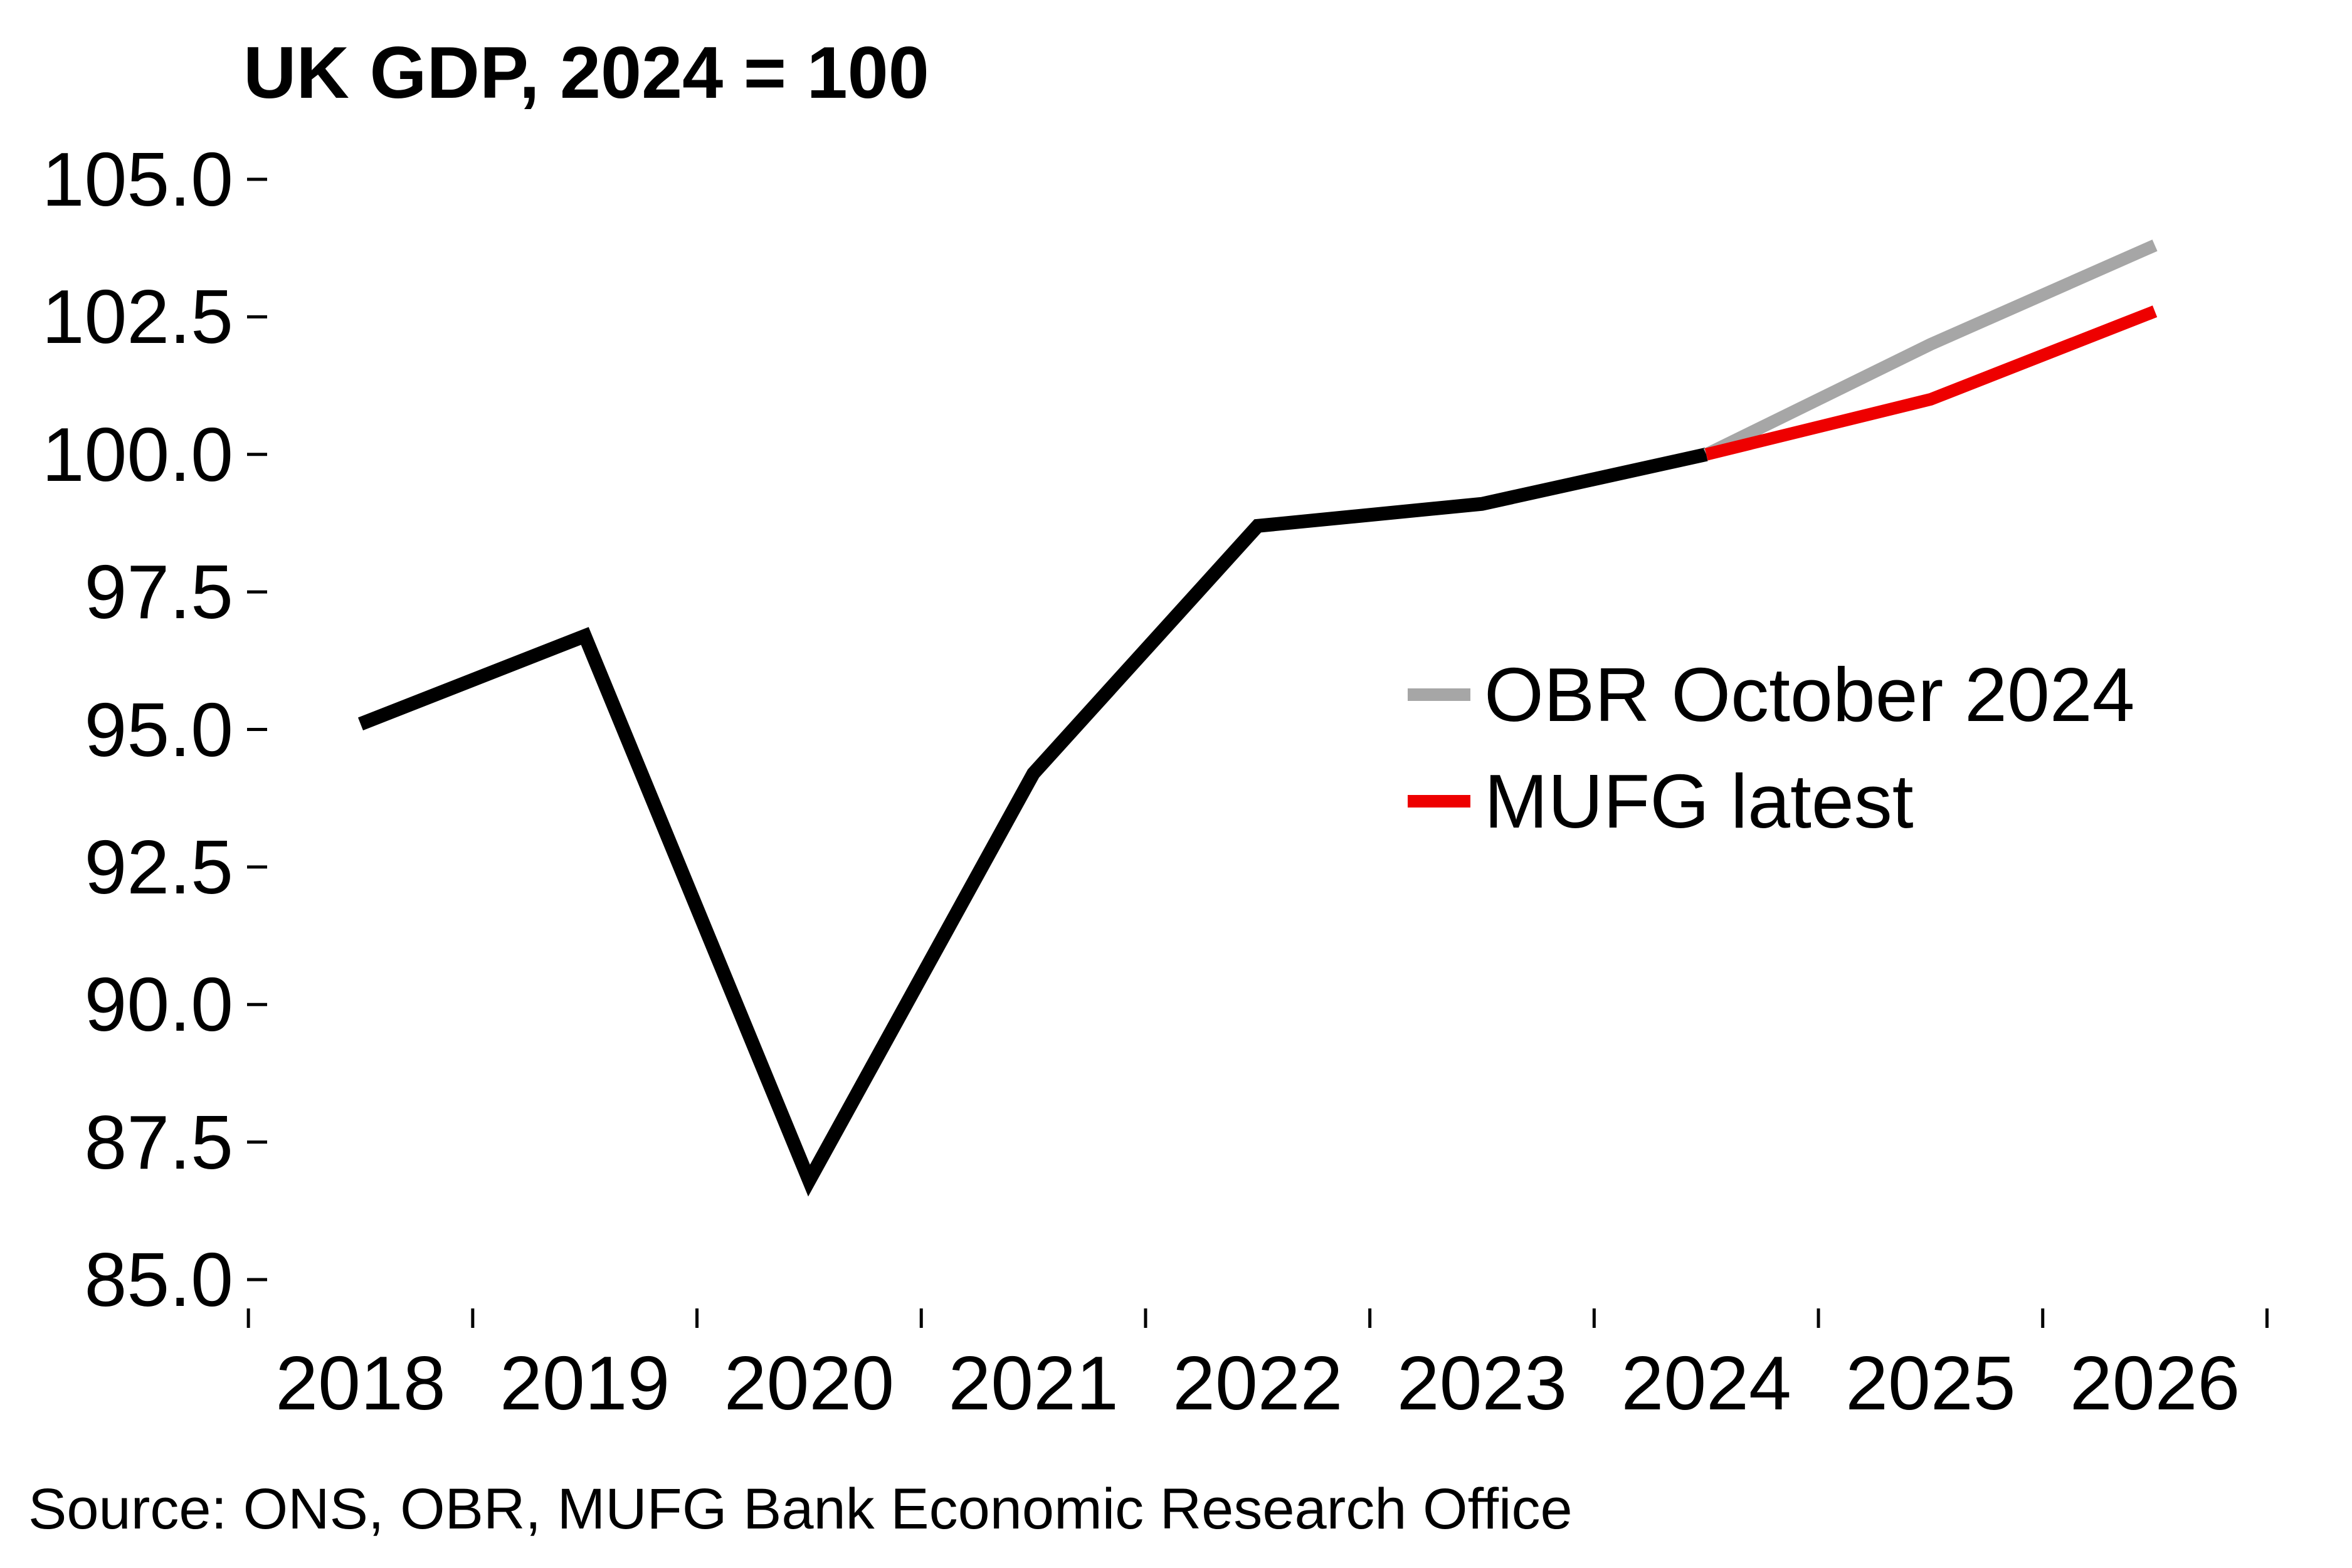 This screenshot has width=2352, height=1568. What do you see at coordinates (158, 1005) in the screenshot?
I see `y-tick-label-90.0: 90.0` at bounding box center [158, 1005].